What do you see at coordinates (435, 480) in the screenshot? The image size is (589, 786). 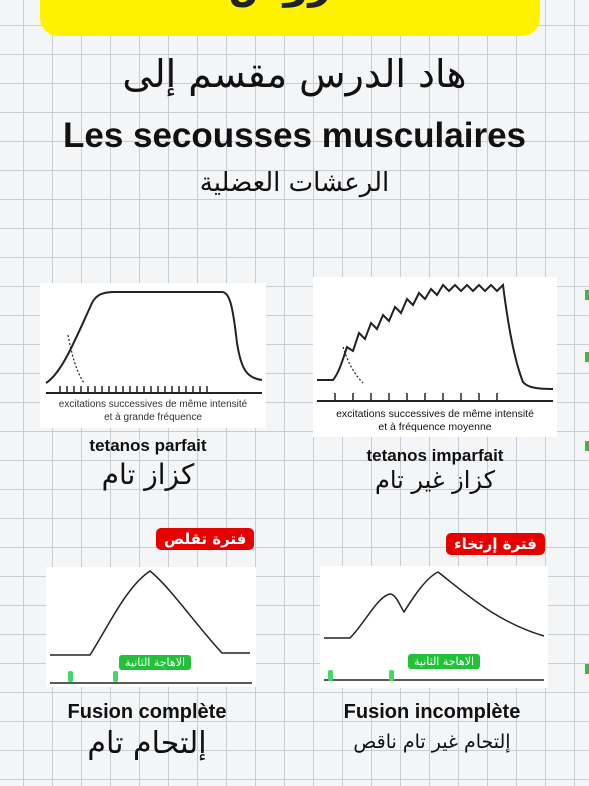 I see `tetanos-imparfait-label-ar: كزاز غير تام` at bounding box center [435, 480].